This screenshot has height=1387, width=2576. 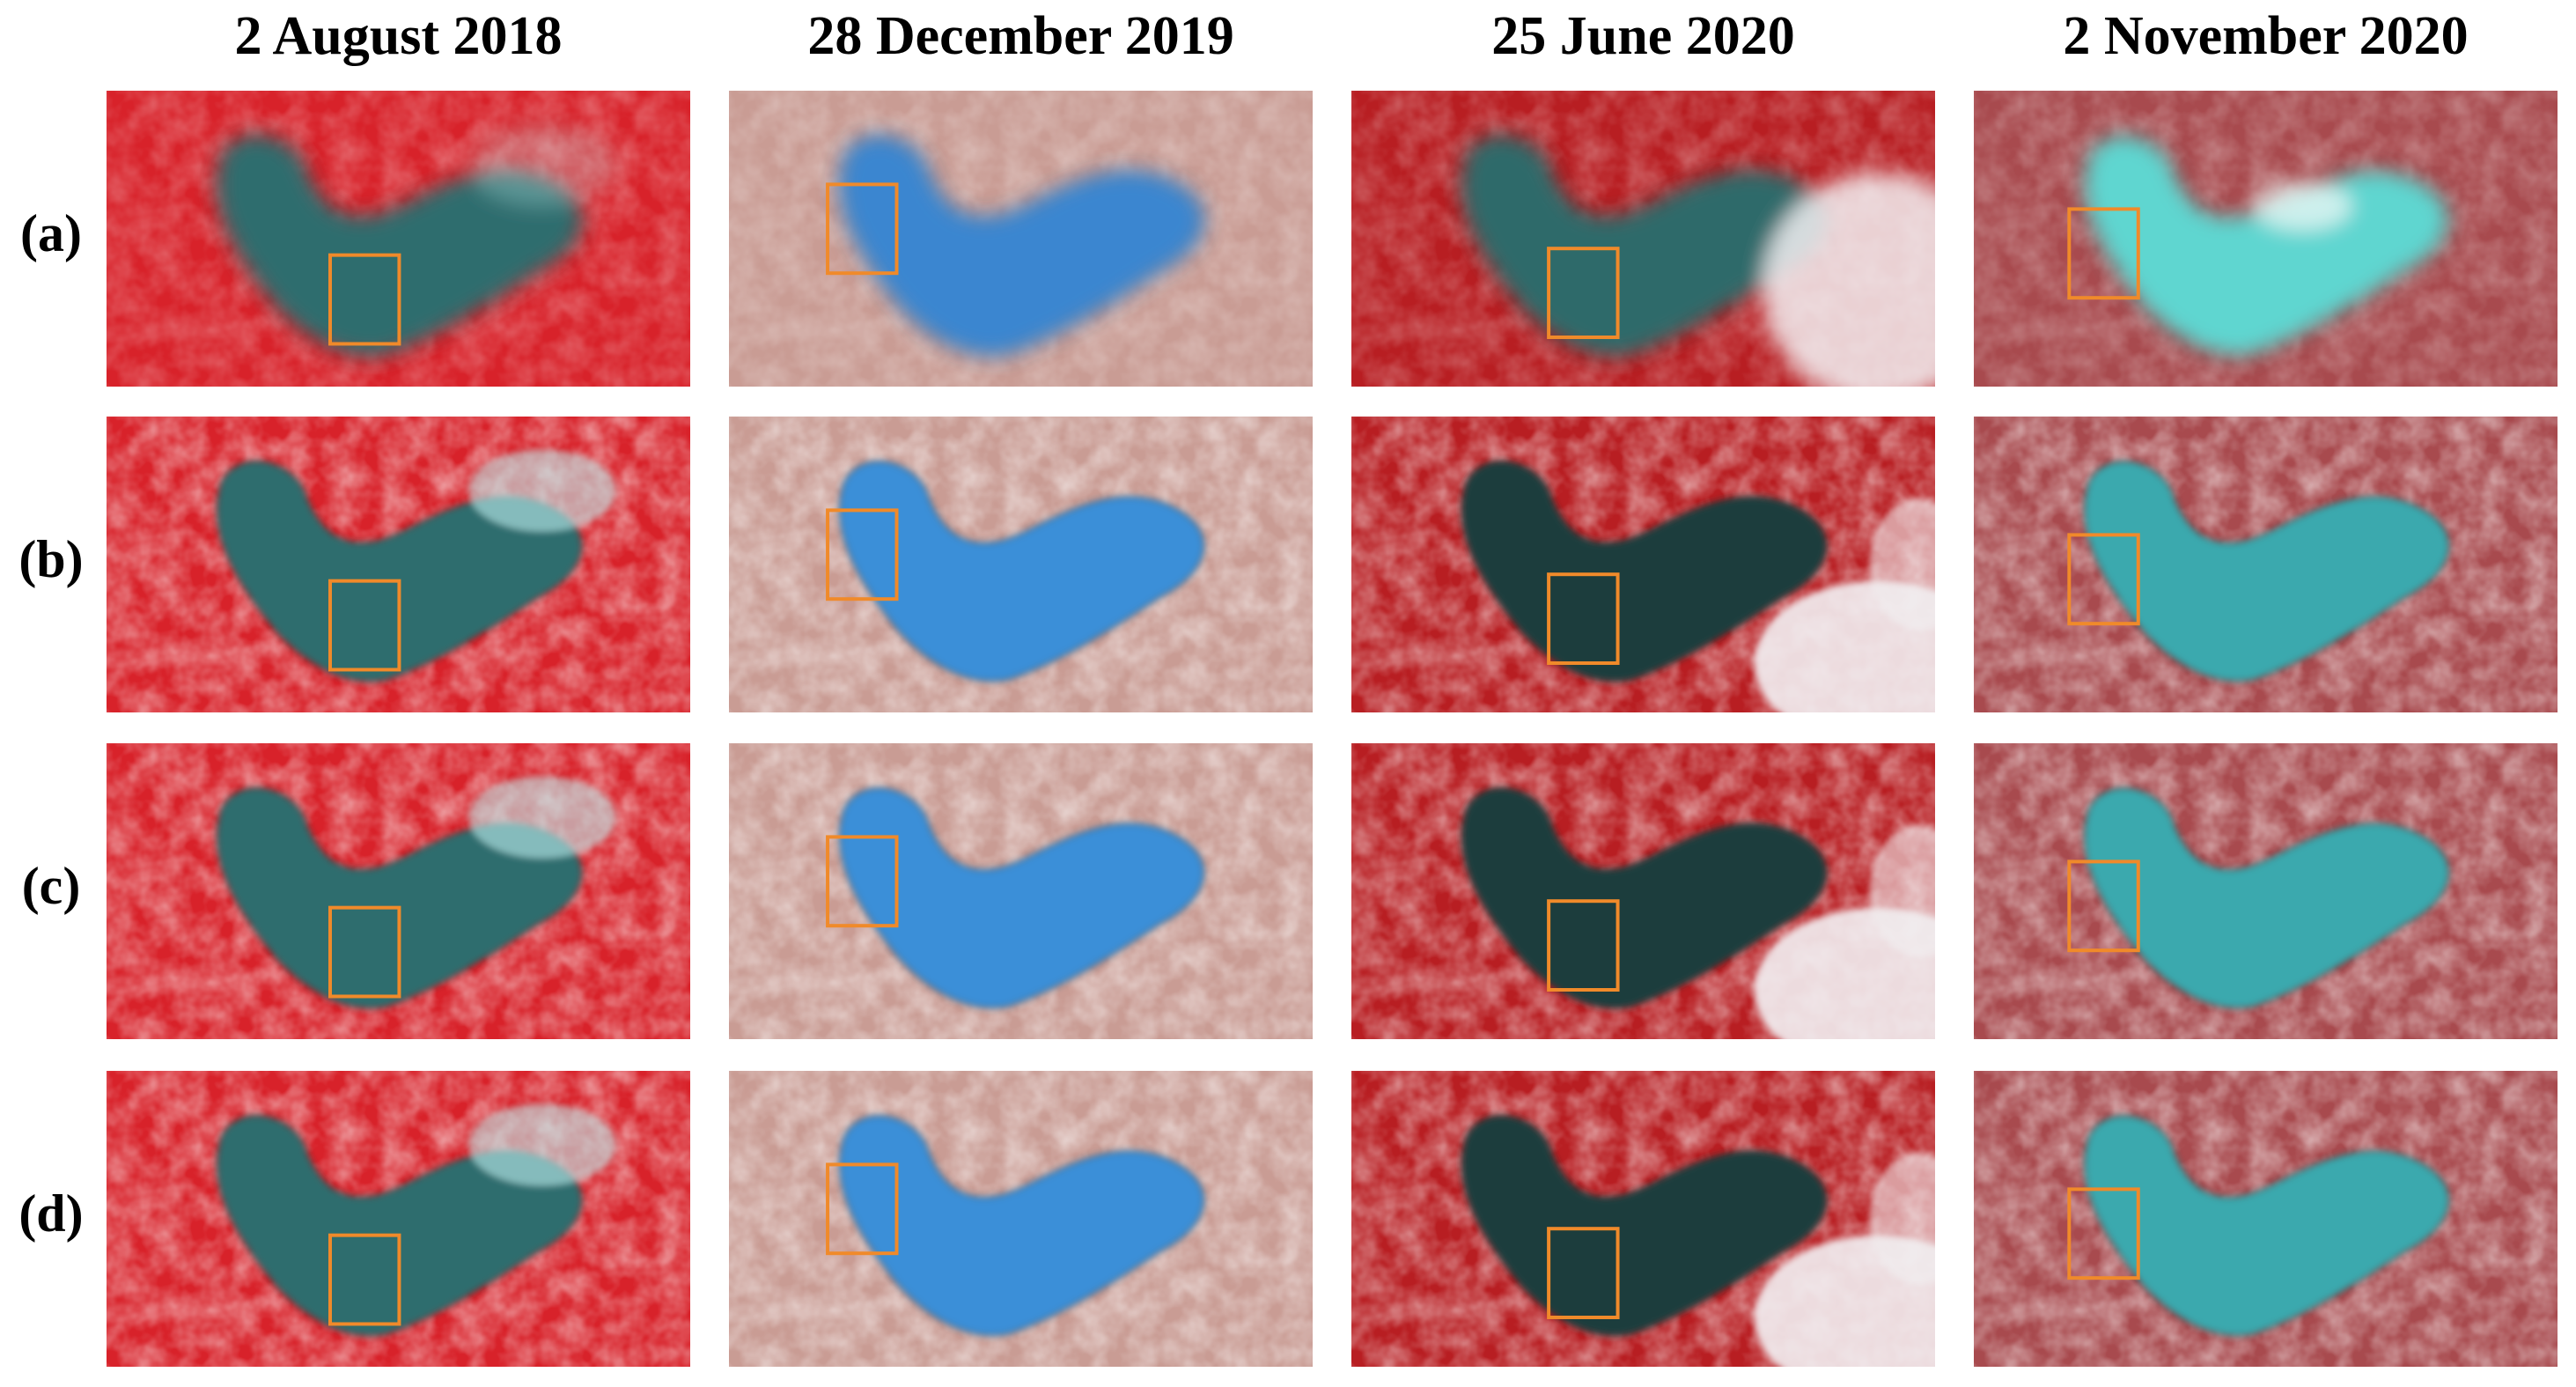 I want to click on row-label: (b), so click(x=51, y=559).